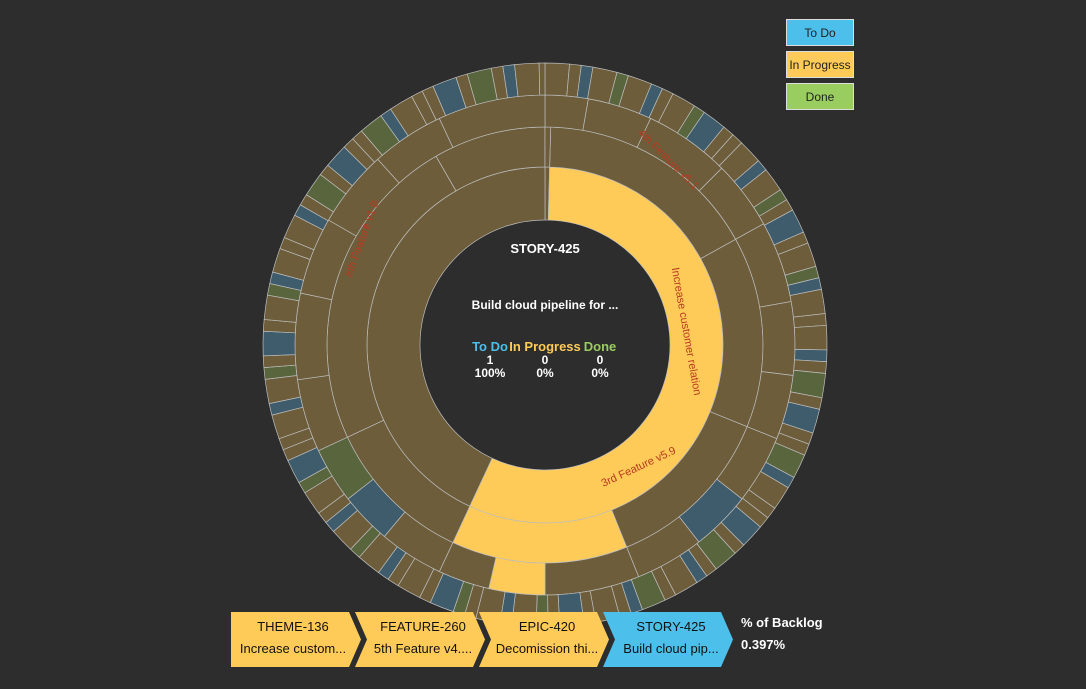 This screenshot has height=689, width=1086. What do you see at coordinates (820, 96) in the screenshot?
I see `legend-done: Done` at bounding box center [820, 96].